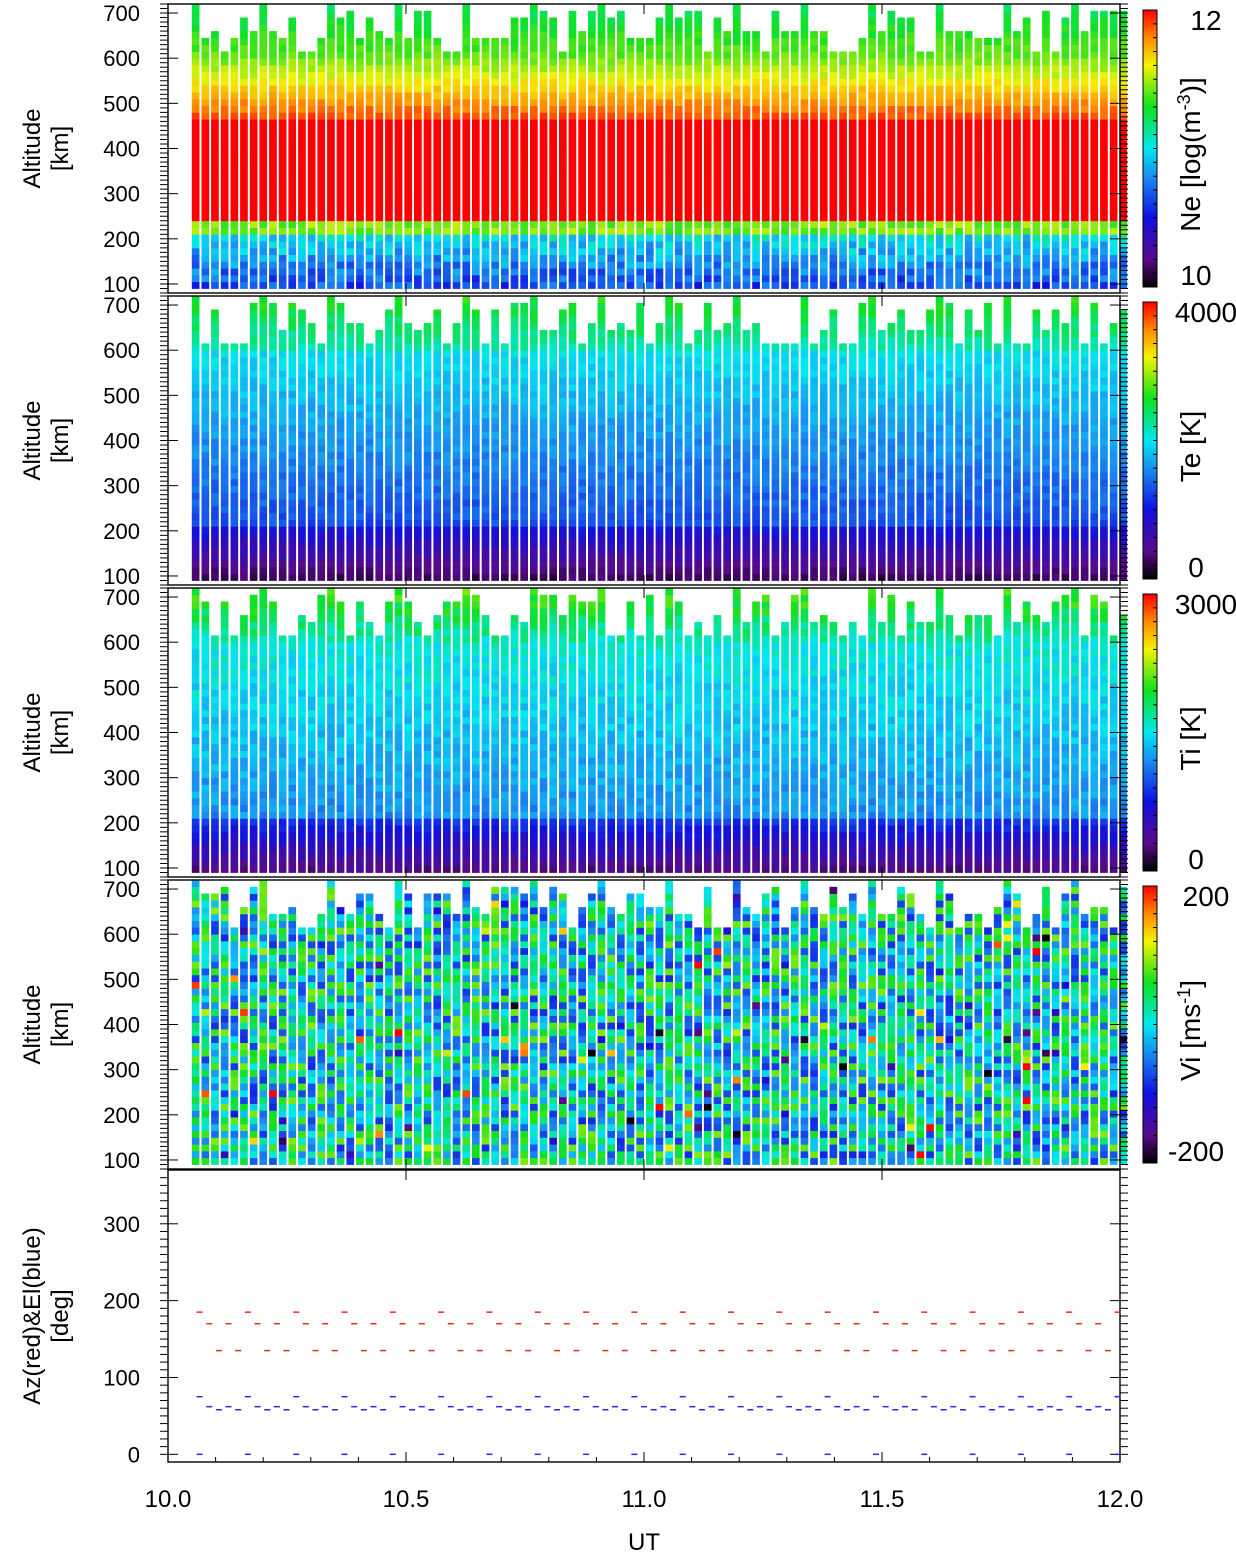 This screenshot has width=1236, height=1563. What do you see at coordinates (1195, 275) in the screenshot?
I see `colorbar-tick-label: 10` at bounding box center [1195, 275].